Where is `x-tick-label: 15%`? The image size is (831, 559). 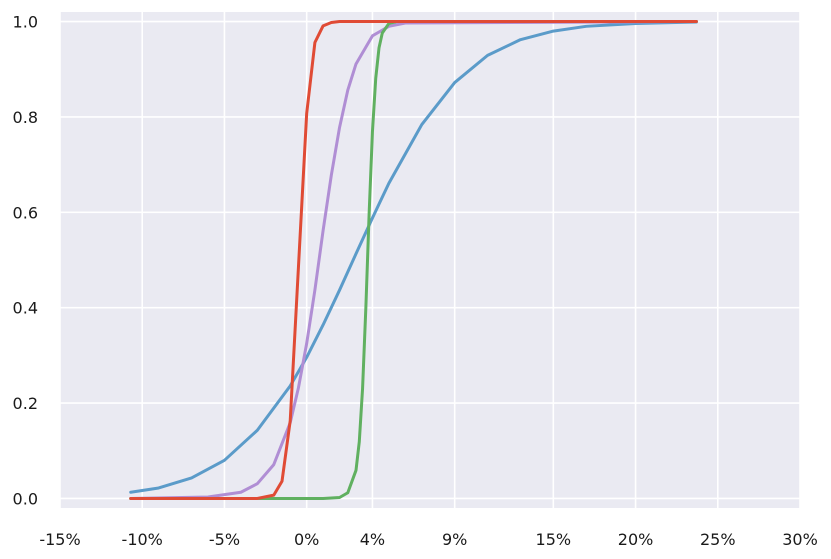
x-tick-label: 15% is located at coordinates (554, 539).